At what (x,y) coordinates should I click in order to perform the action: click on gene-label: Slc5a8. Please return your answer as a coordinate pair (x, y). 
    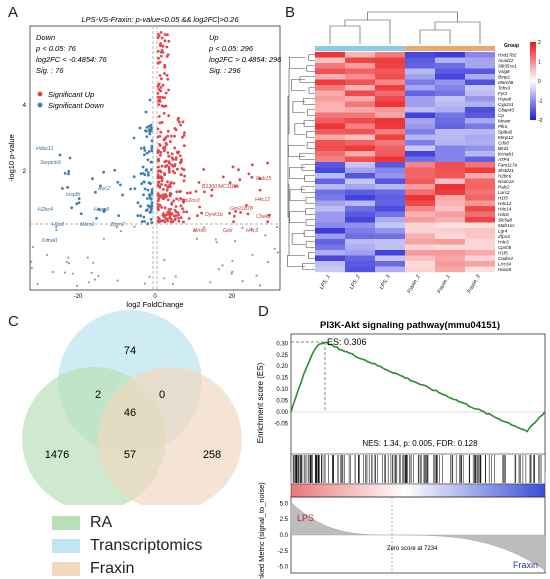
    Looking at the image, I should click on (505, 219).